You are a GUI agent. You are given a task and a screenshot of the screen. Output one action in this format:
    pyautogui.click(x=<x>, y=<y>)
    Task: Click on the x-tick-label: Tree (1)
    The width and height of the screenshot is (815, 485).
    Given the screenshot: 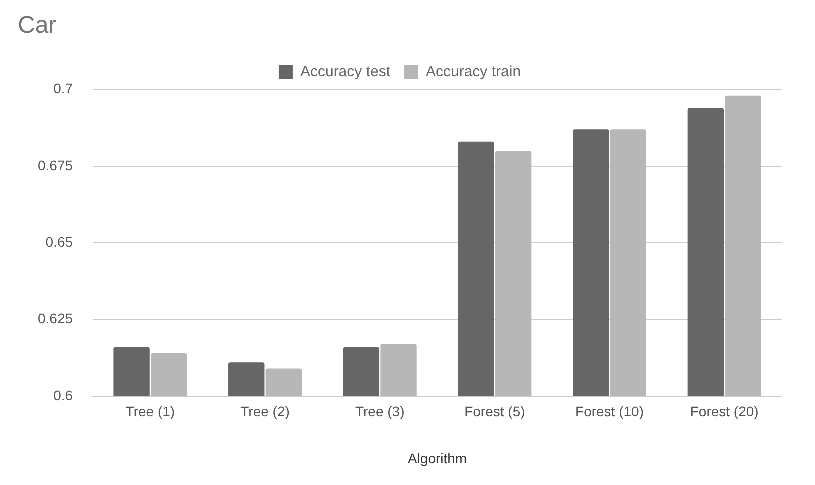 What is the action you would take?
    pyautogui.click(x=151, y=412)
    